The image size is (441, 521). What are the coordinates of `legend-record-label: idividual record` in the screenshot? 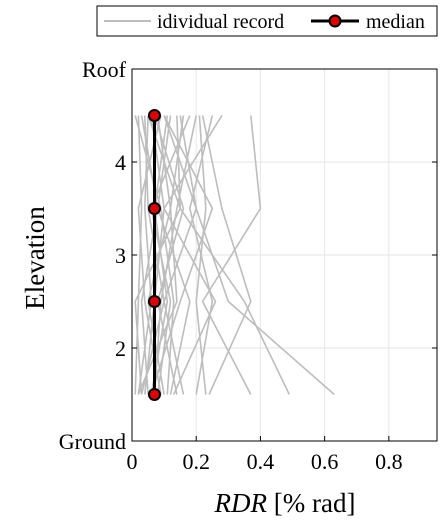 It's located at (220, 22).